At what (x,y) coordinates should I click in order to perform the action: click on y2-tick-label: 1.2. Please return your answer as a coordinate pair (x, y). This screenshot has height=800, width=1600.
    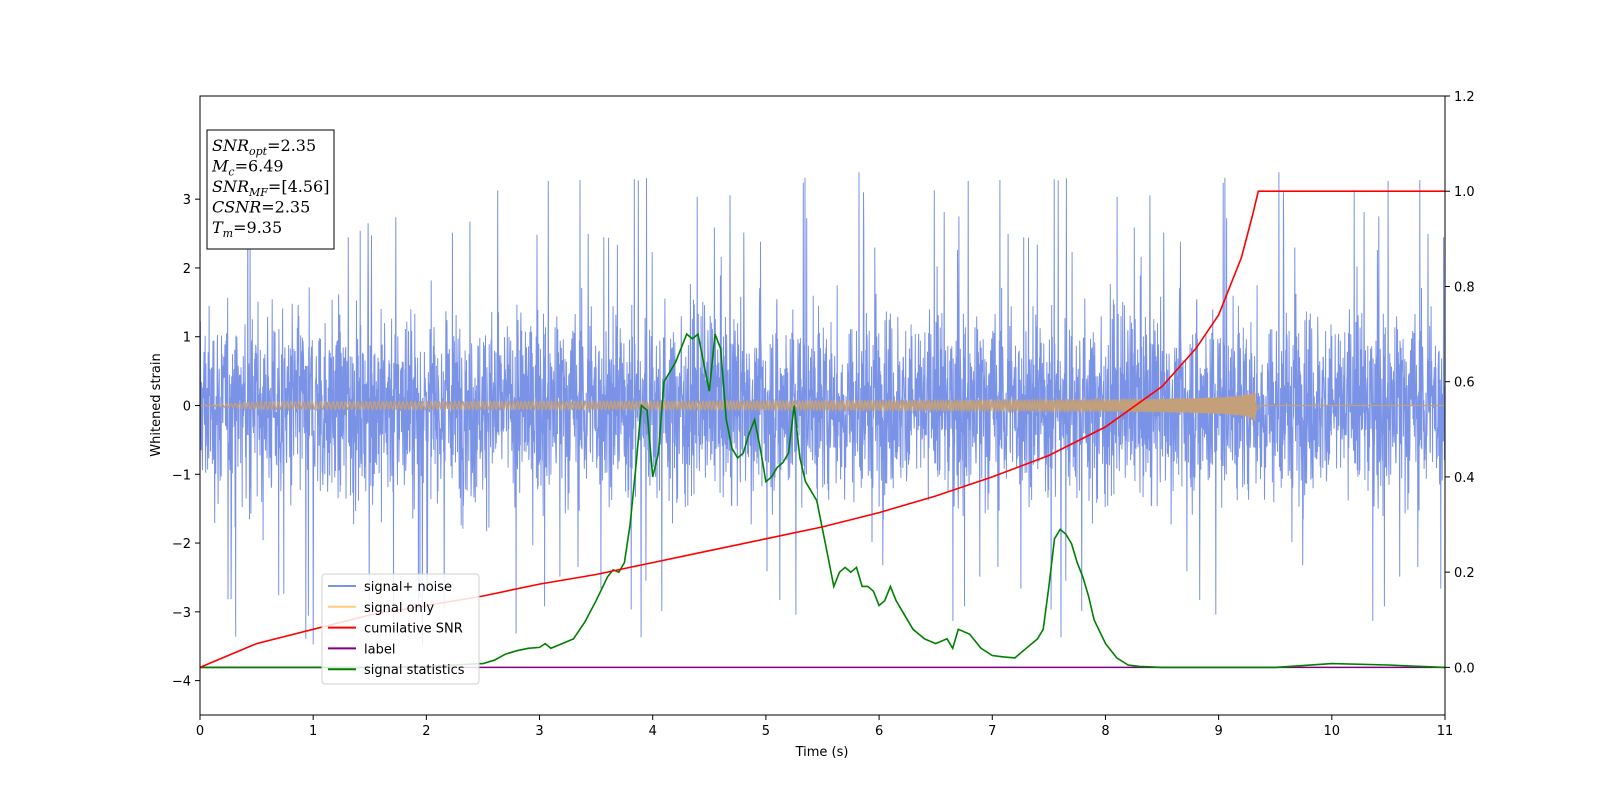
    Looking at the image, I should click on (1464, 97).